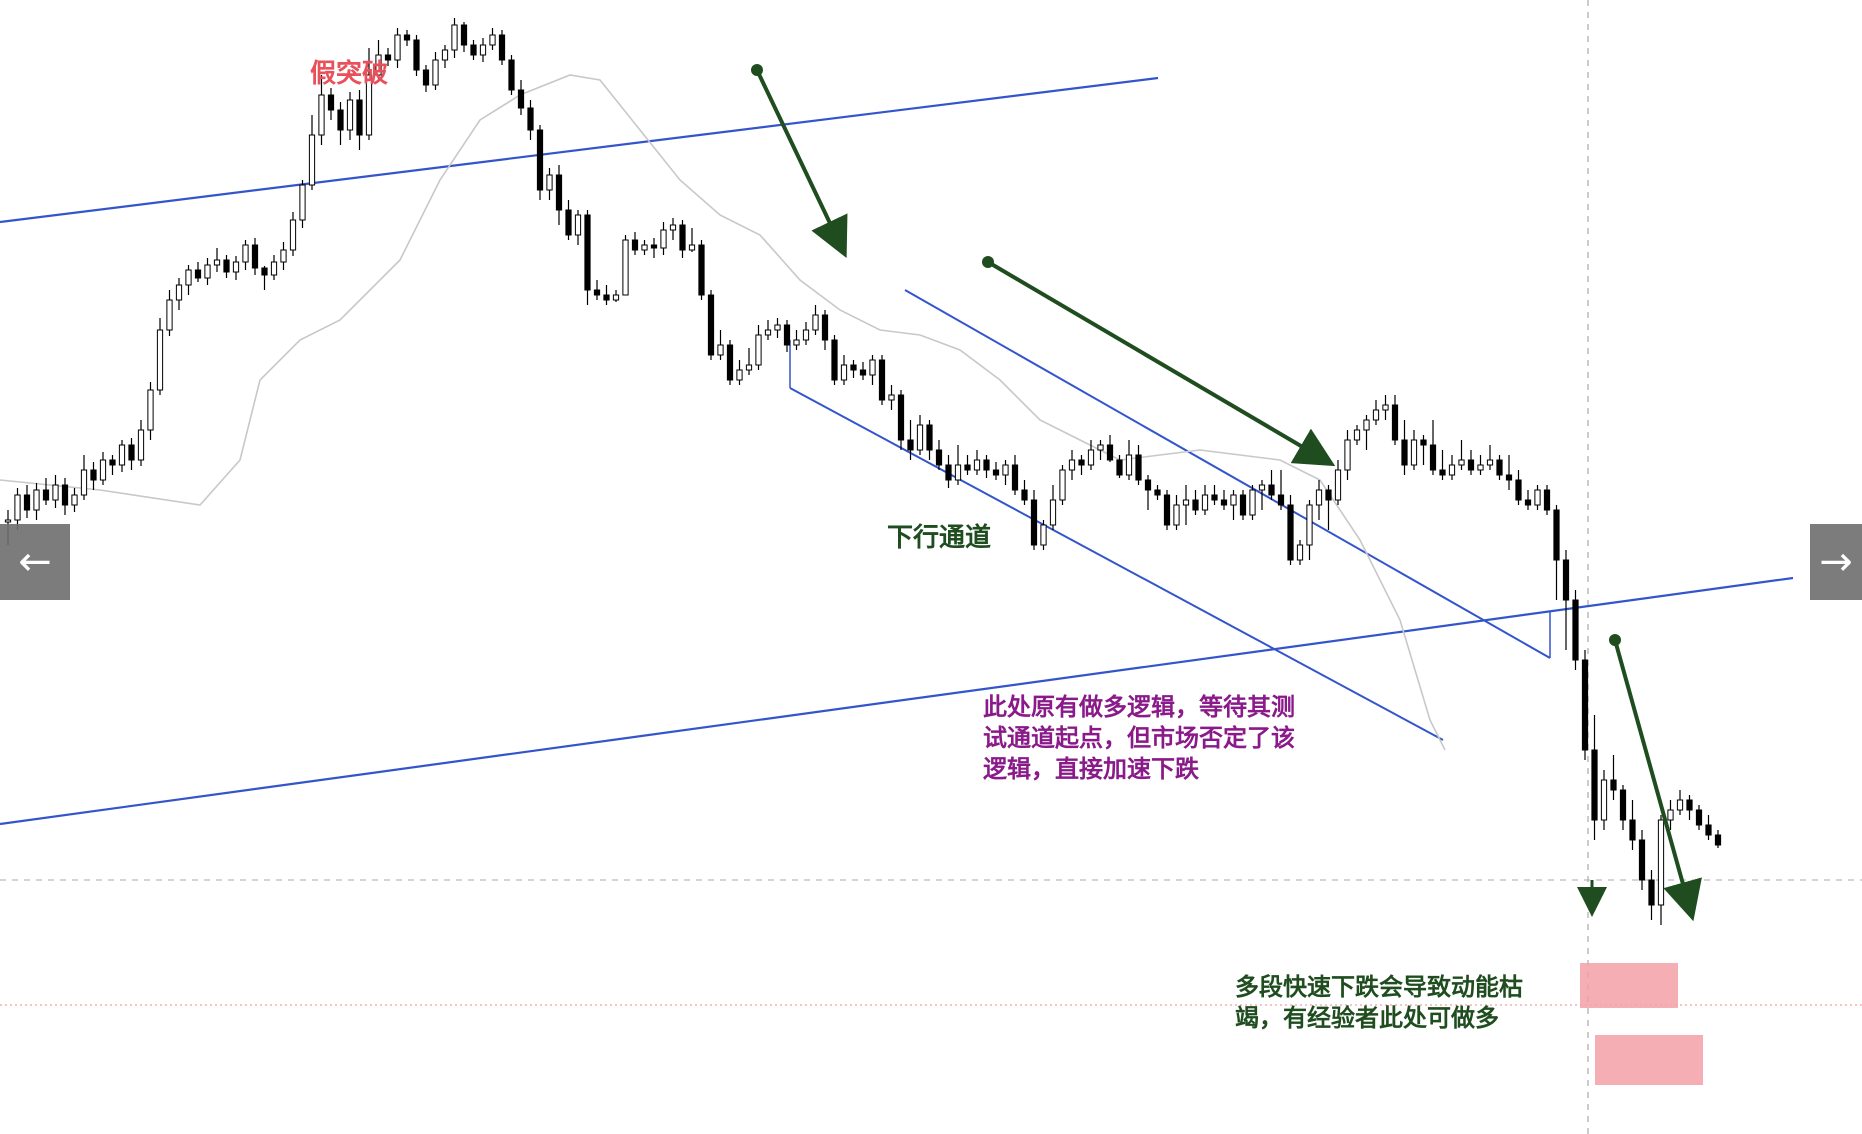 This screenshot has height=1134, width=1862. I want to click on down-channel-lower-line, so click(1116, 564).